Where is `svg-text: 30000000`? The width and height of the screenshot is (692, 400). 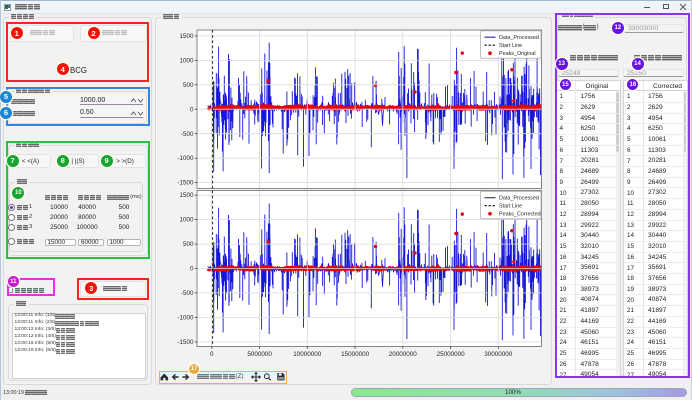
svg-text: 30000000 is located at coordinates (498, 354).